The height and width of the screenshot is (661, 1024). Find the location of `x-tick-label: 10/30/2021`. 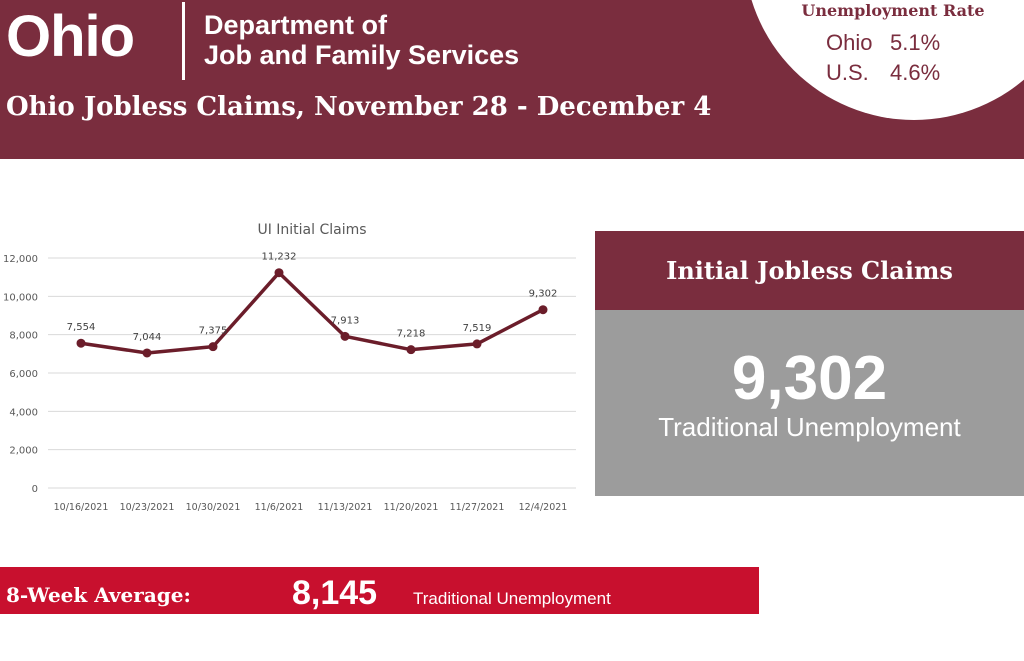

x-tick-label: 10/30/2021 is located at coordinates (213, 507).